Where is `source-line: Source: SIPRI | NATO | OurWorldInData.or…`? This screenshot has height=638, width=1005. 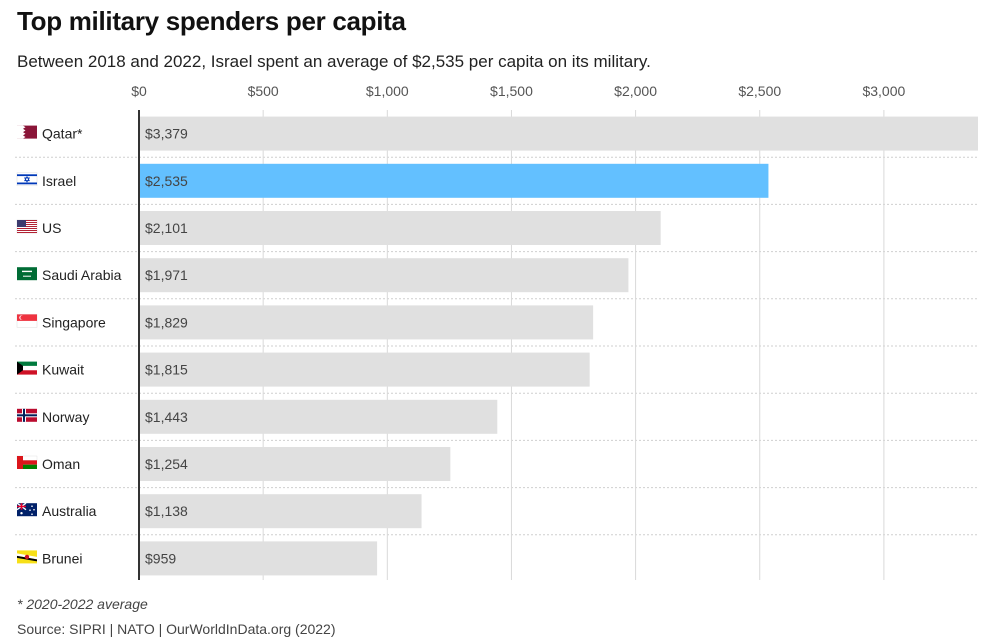 source-line: Source: SIPRI | NATO | OurWorldInData.or… is located at coordinates (176, 629).